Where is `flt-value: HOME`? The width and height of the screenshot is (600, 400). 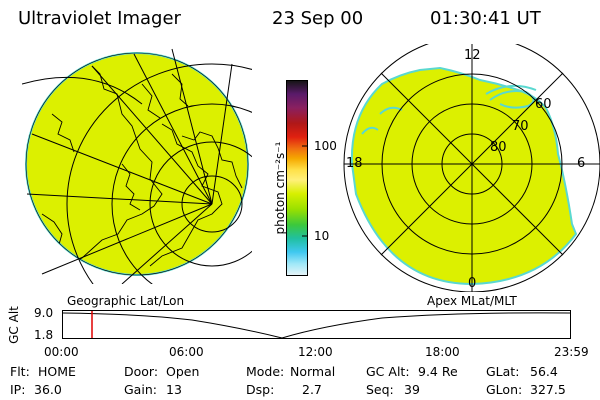 flt-value: HOME is located at coordinates (57, 371).